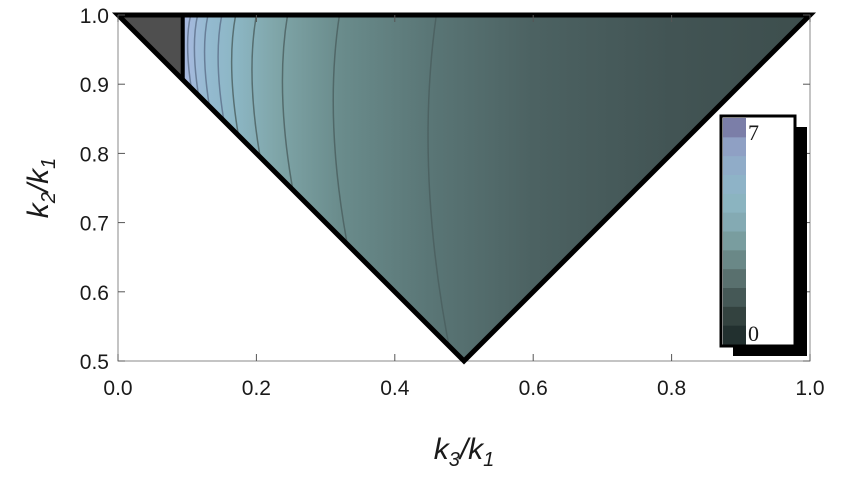  What do you see at coordinates (94, 154) in the screenshot?
I see `y-tick-label: 0.8` at bounding box center [94, 154].